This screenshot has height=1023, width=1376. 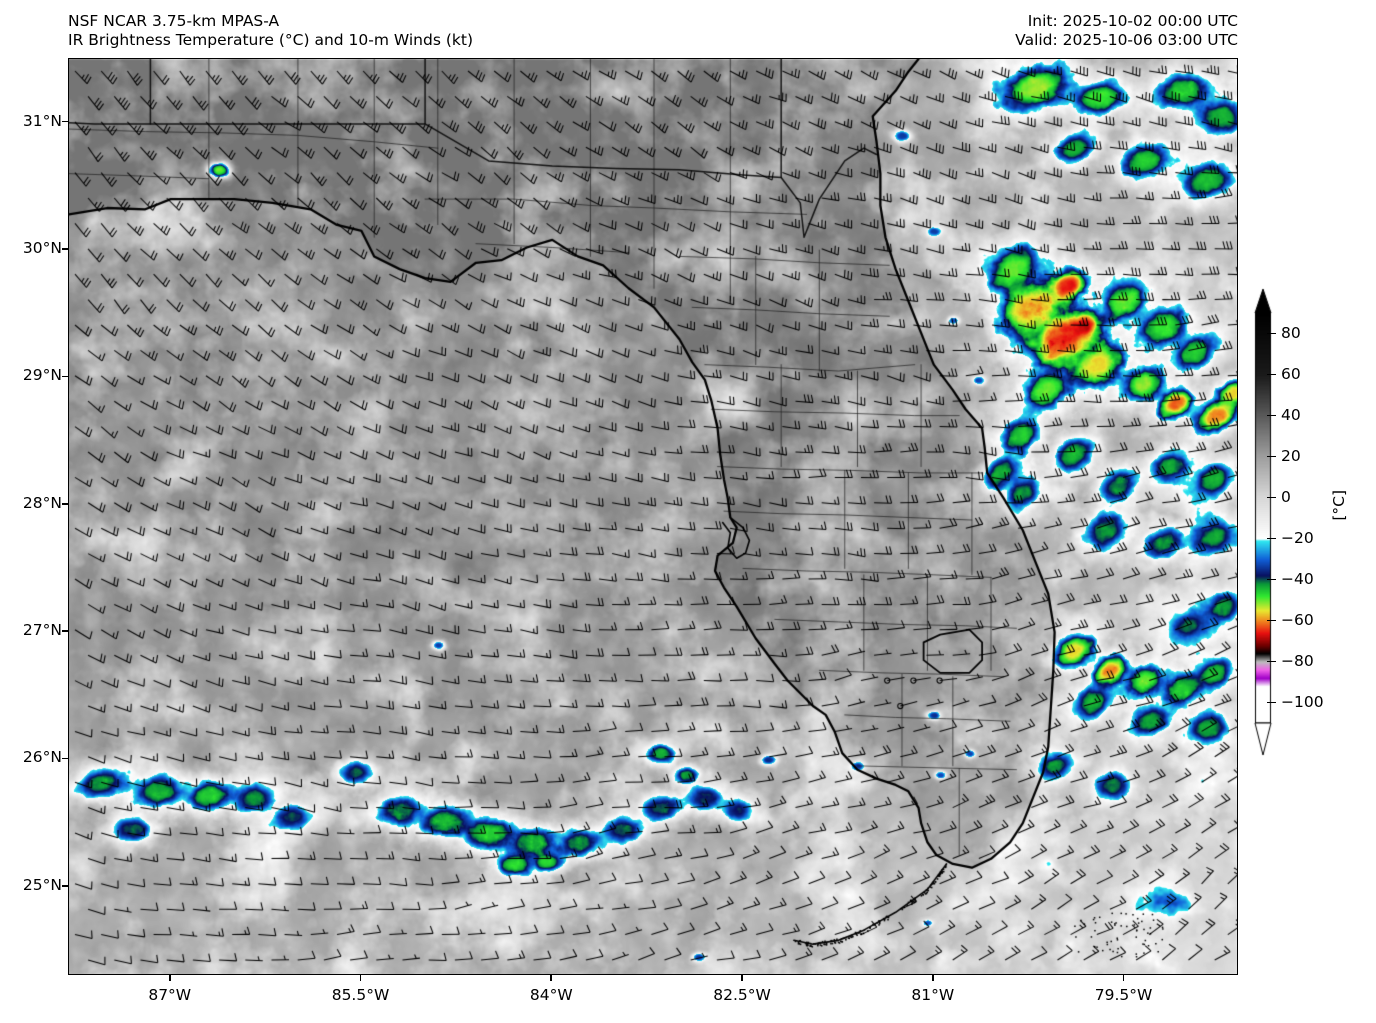 What do you see at coordinates (170, 995) in the screenshot?
I see `longitude-tick-label-0: 87°W` at bounding box center [170, 995].